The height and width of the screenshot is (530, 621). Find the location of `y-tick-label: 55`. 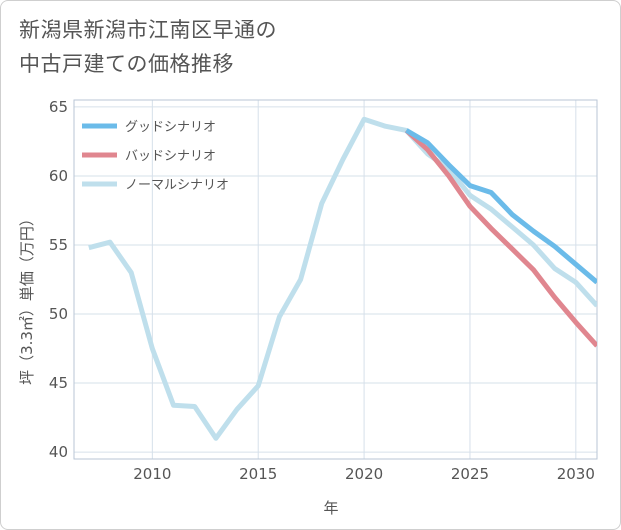

y-tick-label: 55 is located at coordinates (58, 245).